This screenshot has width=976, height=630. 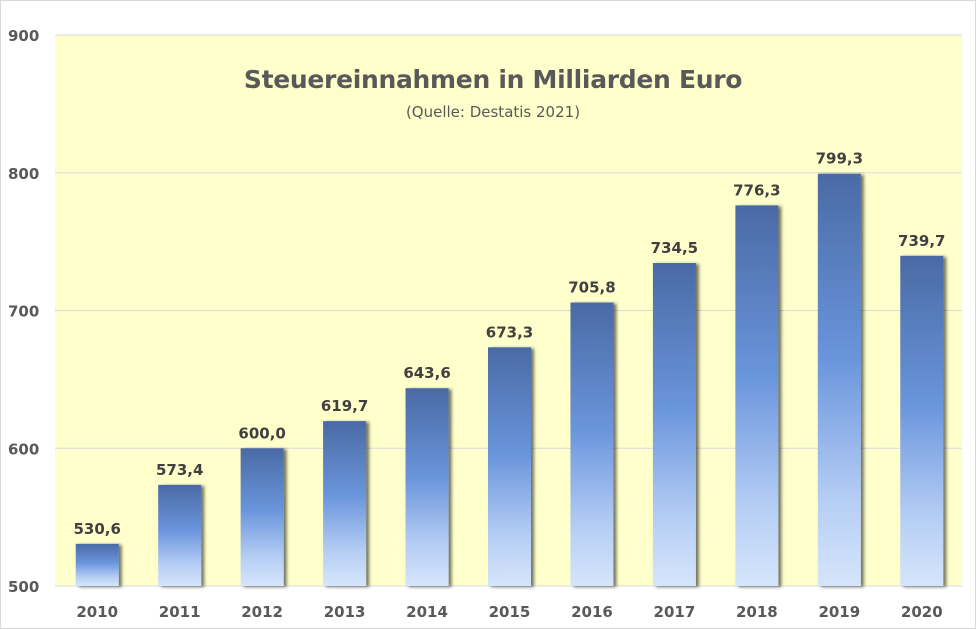 What do you see at coordinates (591, 288) in the screenshot?
I see `data-label-2016: 705,8` at bounding box center [591, 288].